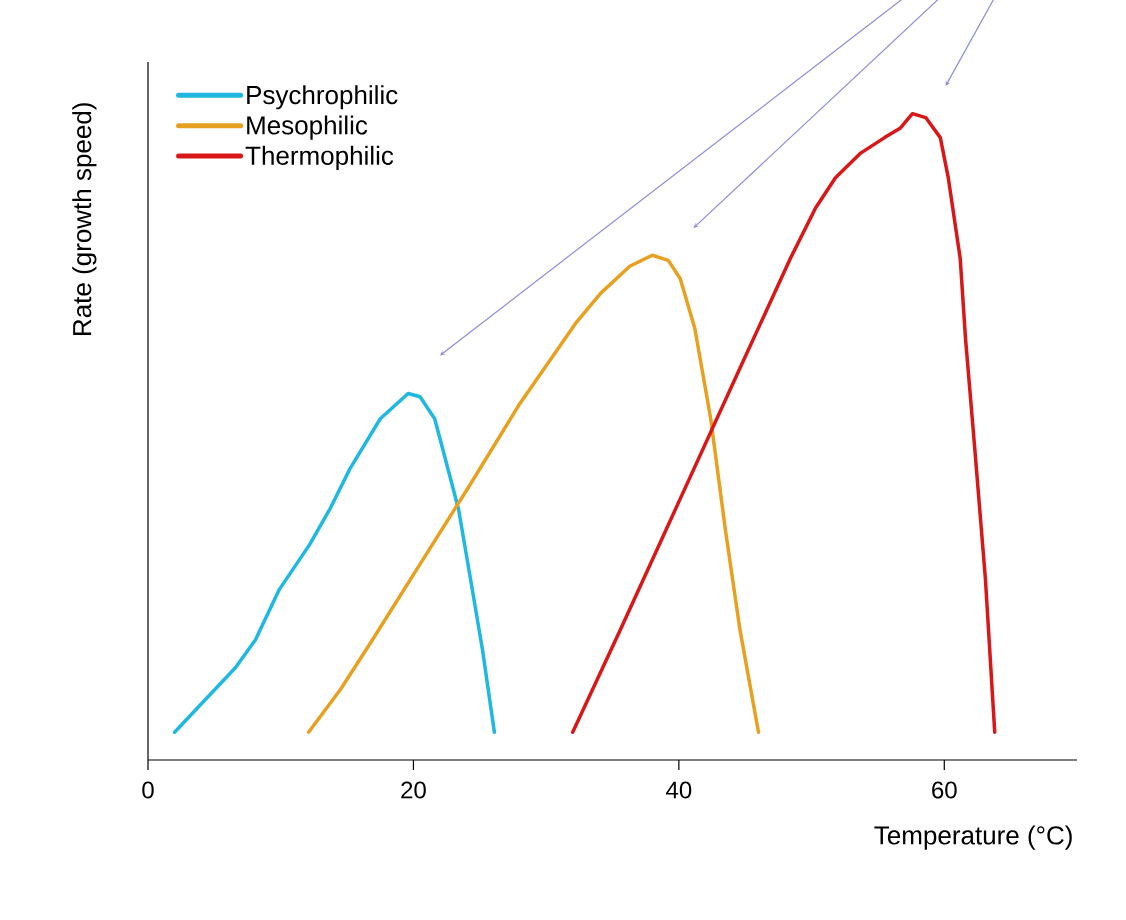 This screenshot has width=1126, height=920. Describe the element at coordinates (973, 837) in the screenshot. I see `x-axis-title: Temperature (°C)` at that location.